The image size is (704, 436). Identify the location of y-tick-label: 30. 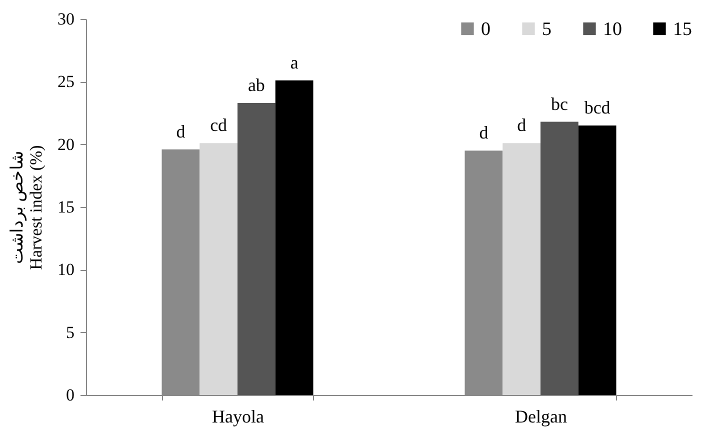
(66, 19).